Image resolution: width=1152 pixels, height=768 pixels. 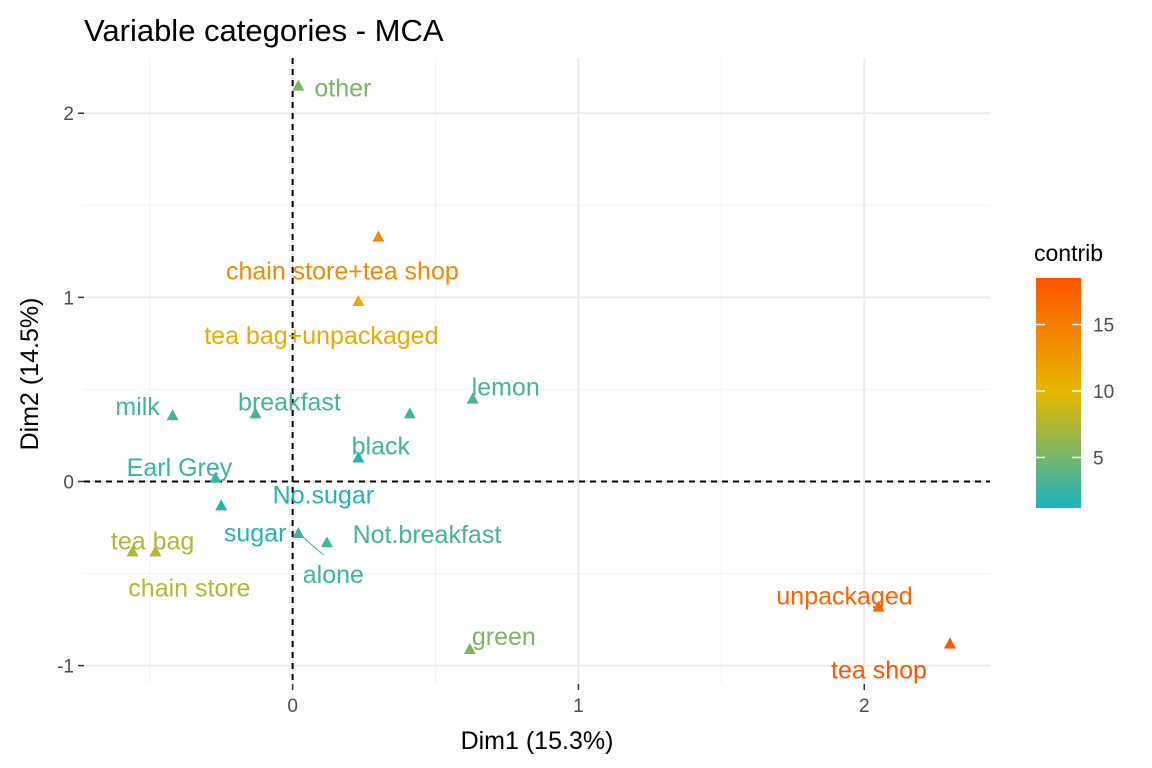 I want to click on point-label: other, so click(x=342, y=89).